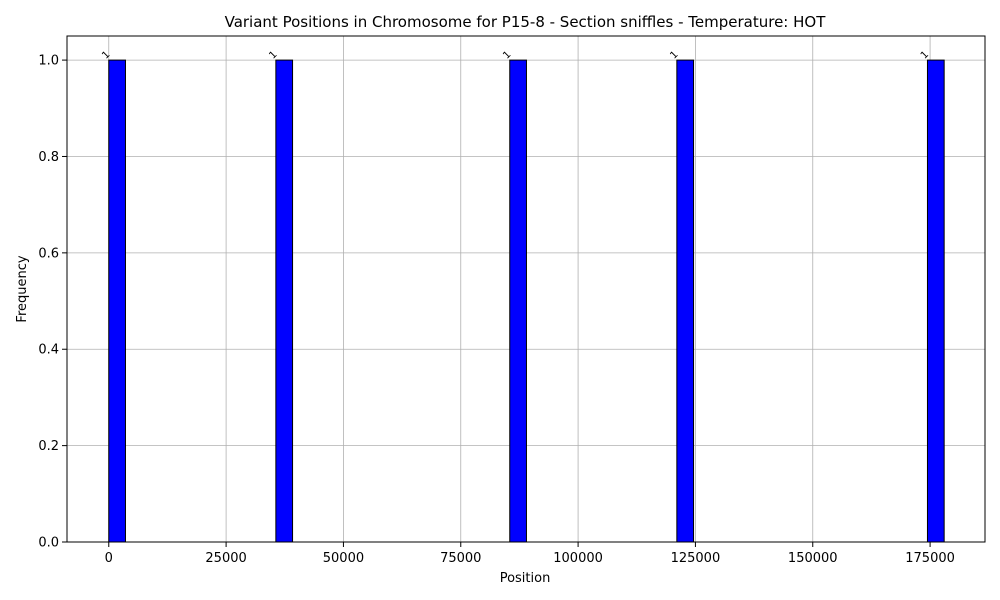 Image resolution: width=1000 pixels, height=600 pixels. Describe the element at coordinates (48, 543) in the screenshot. I see `y-tick-label: 0.0` at that location.